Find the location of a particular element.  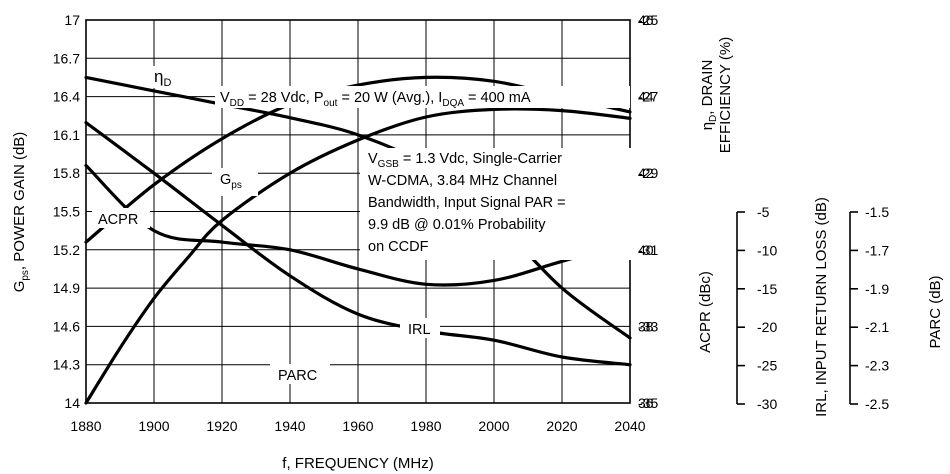

y-right-eff-tick-label: 46 is located at coordinates (646, 20).